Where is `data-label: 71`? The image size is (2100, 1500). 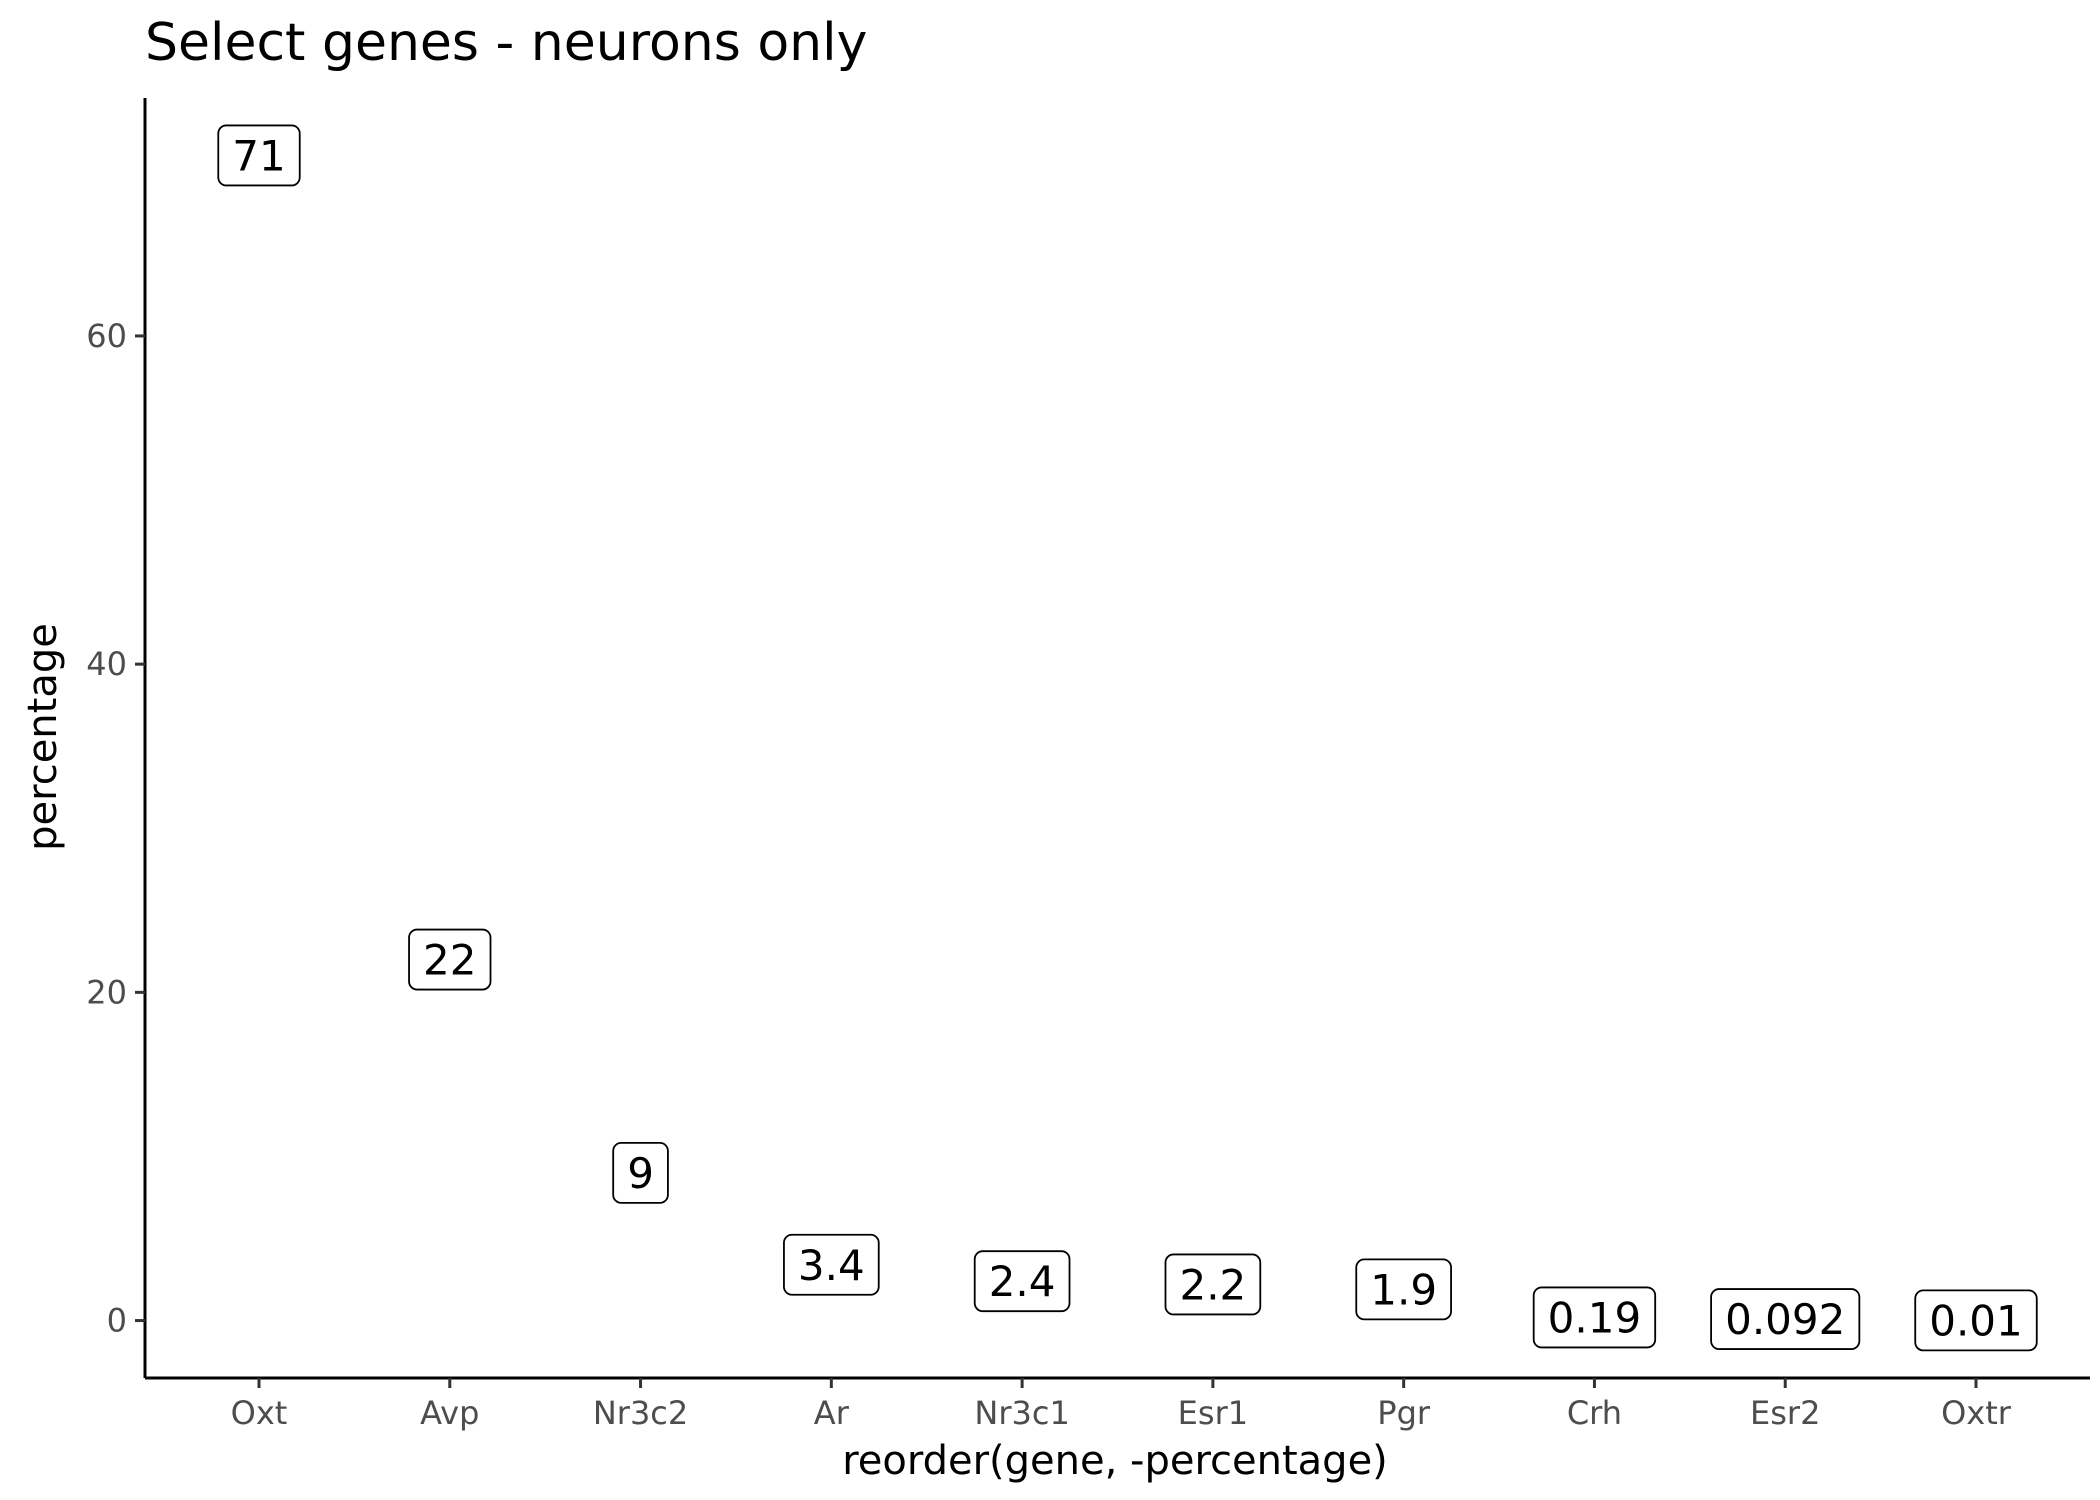
data-label: 71 is located at coordinates (259, 155).